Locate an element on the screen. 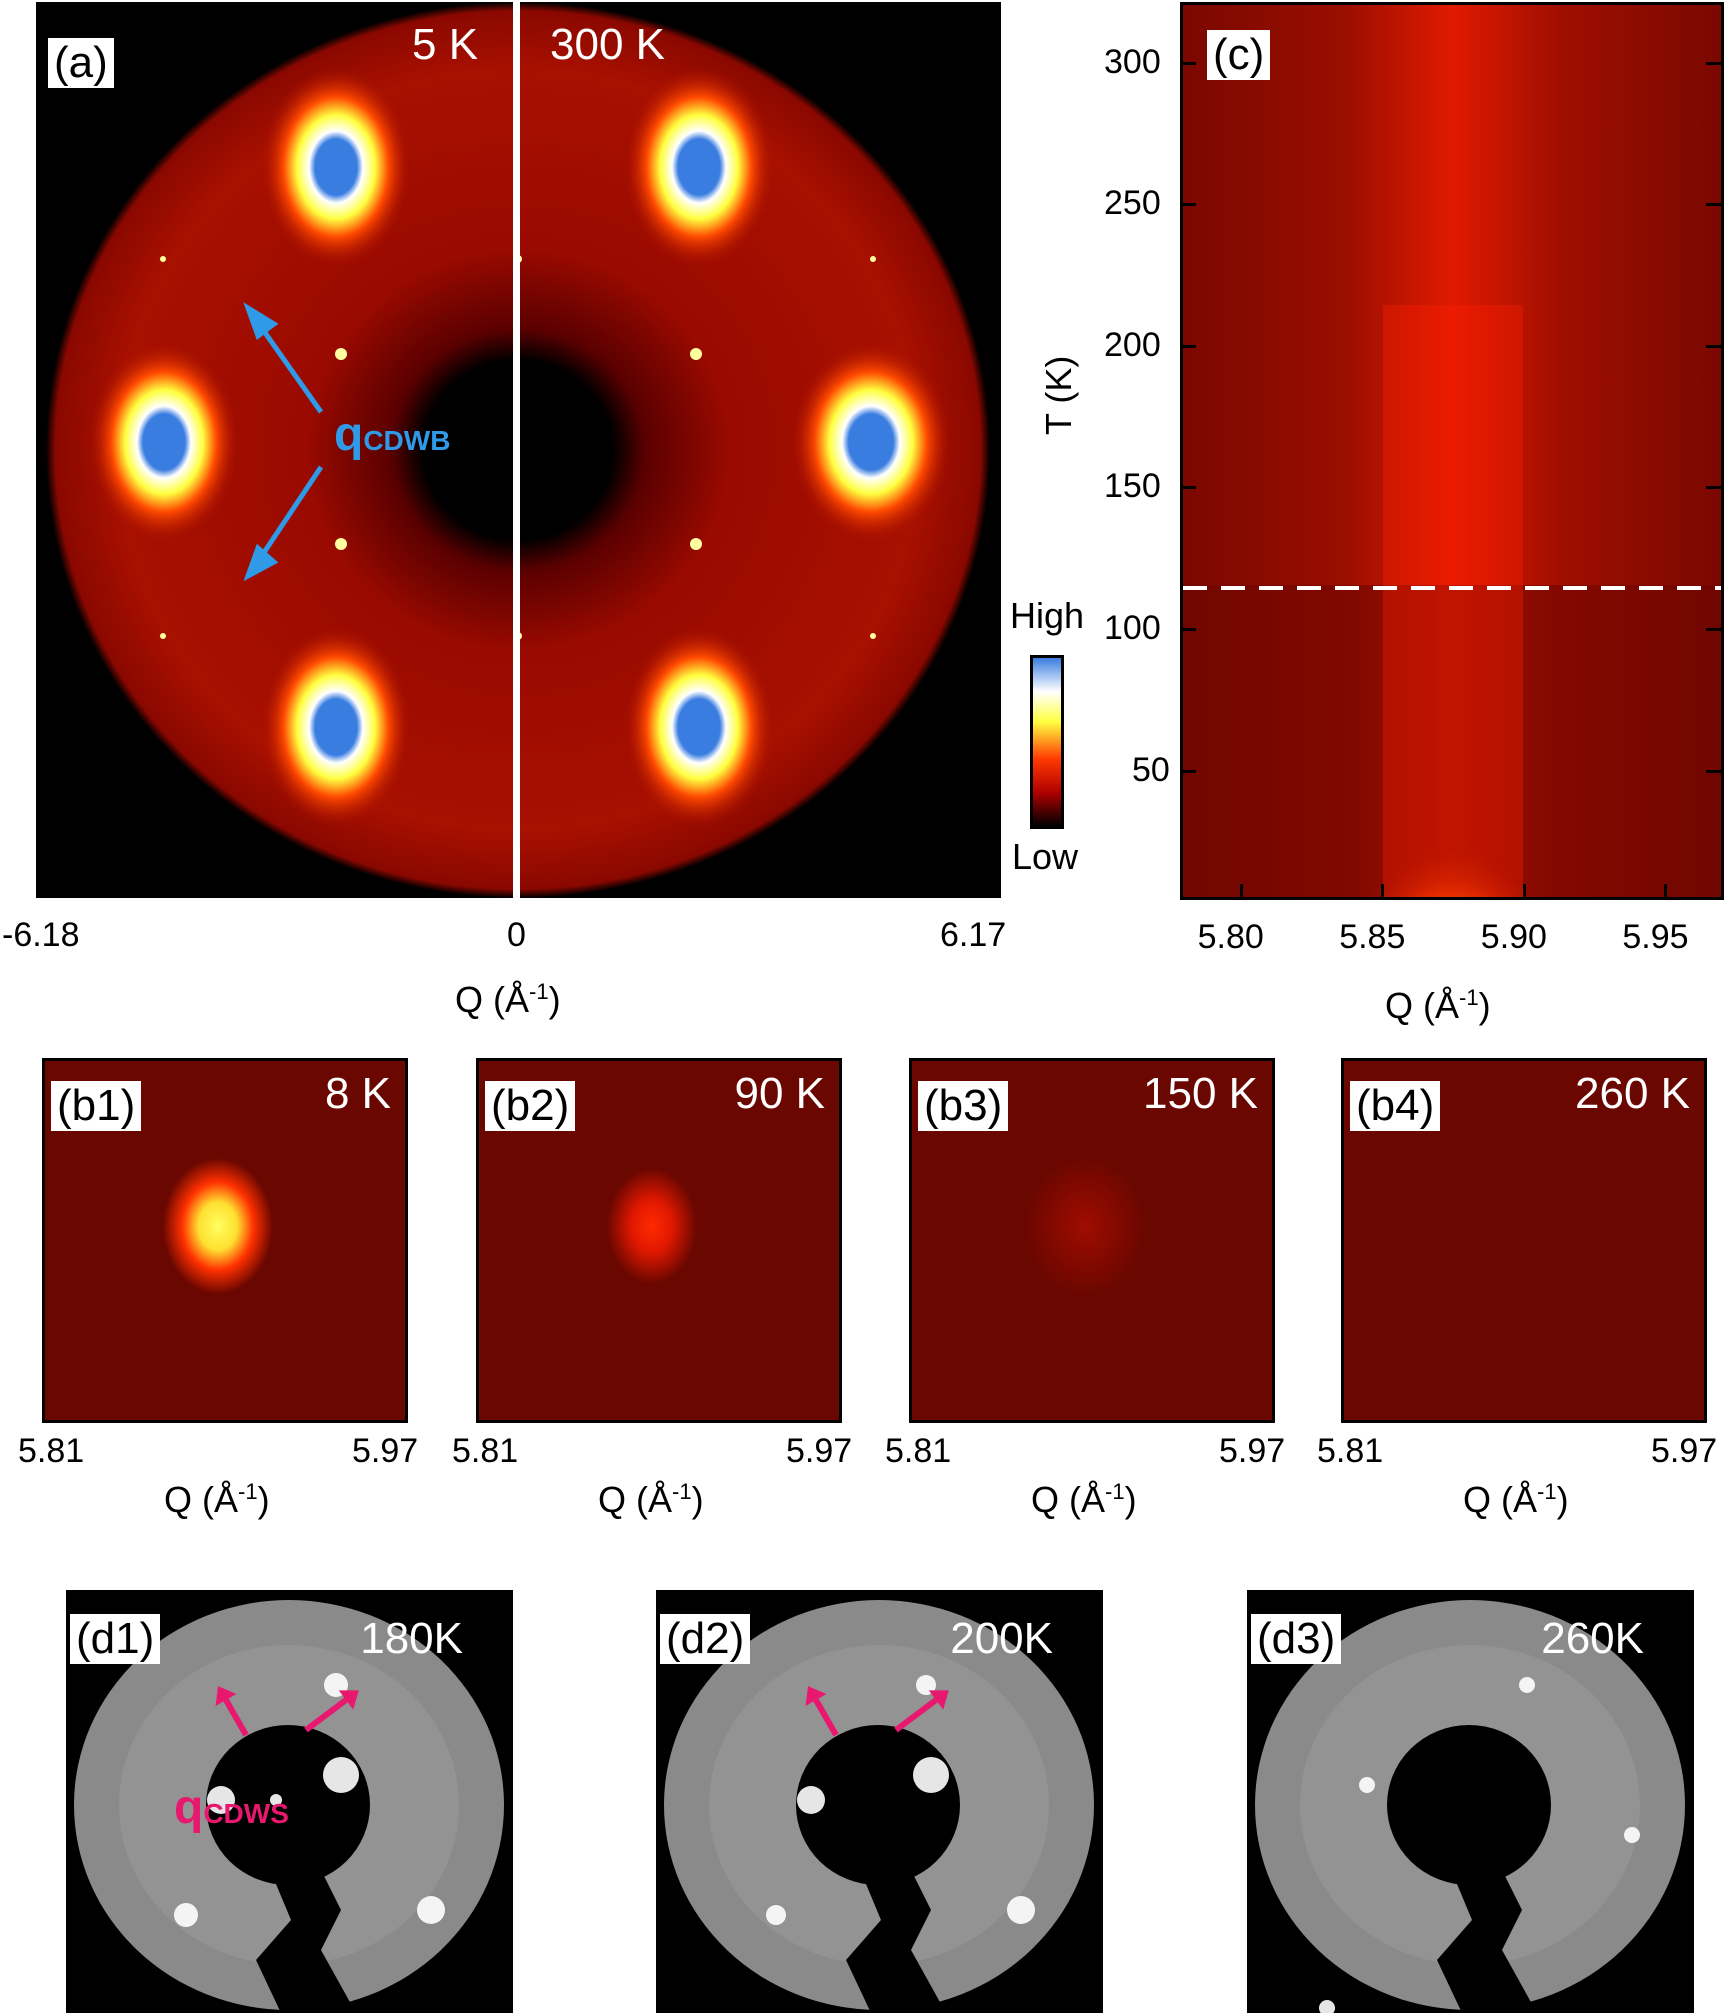 This screenshot has width=1729, height=2016. qcdws-annotation: qCDWS is located at coordinates (231, 1807).